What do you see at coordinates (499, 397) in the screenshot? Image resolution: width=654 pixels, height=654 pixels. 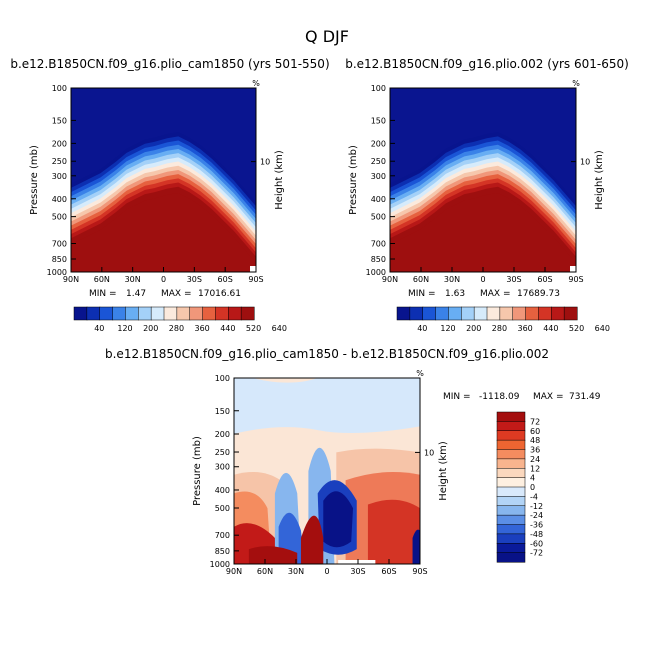 I see `min-value: -1118.09` at bounding box center [499, 397].